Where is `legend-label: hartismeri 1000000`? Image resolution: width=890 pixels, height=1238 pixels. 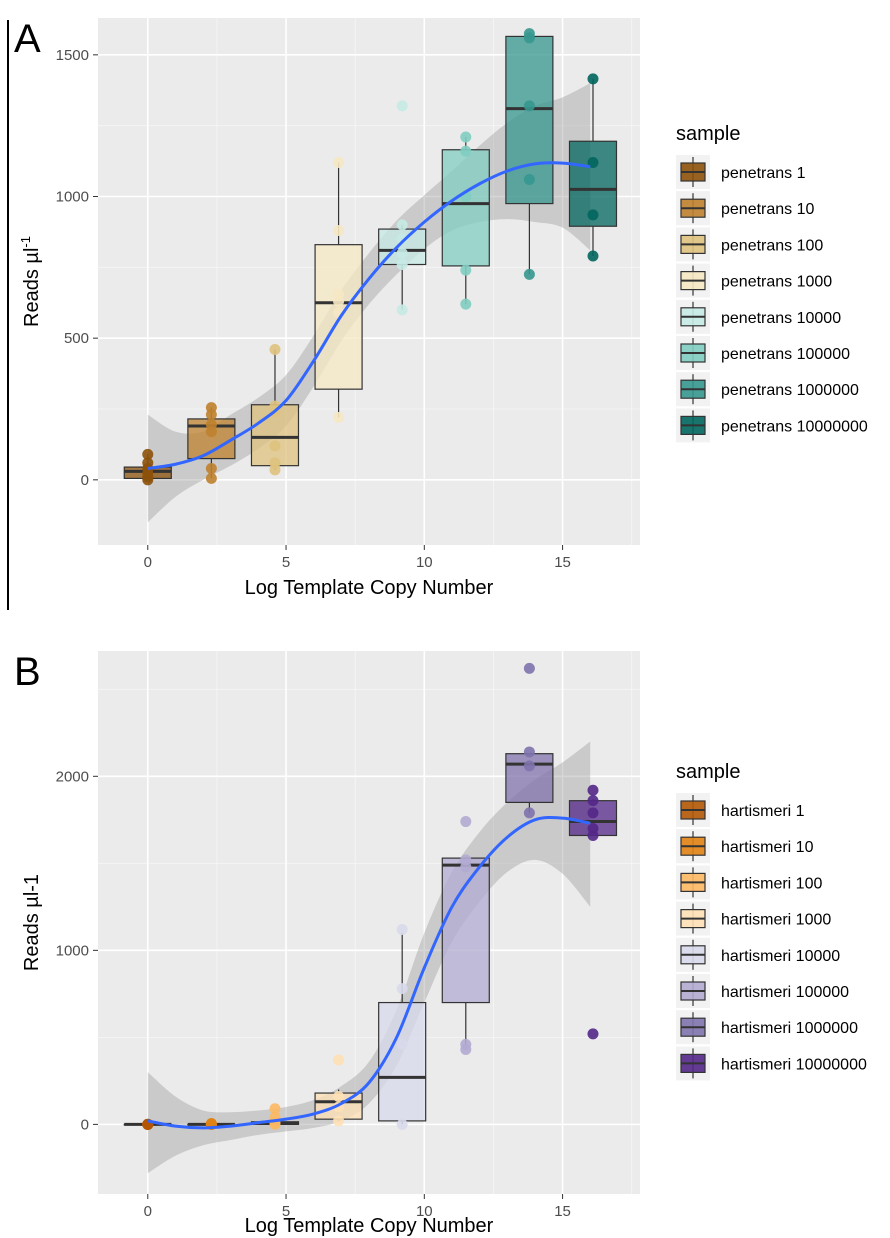 legend-label: hartismeri 1000000 is located at coordinates (789, 1028).